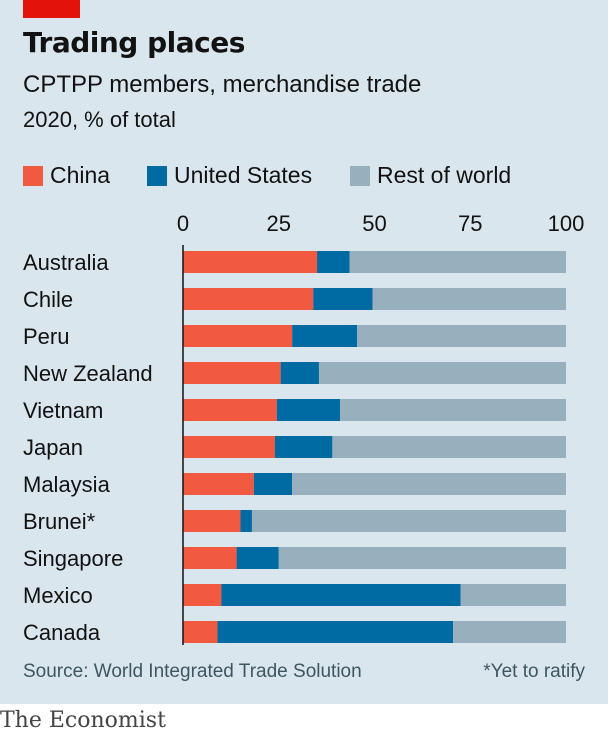  Describe the element at coordinates (80, 175) in the screenshot. I see `legend-label-china: China` at that location.